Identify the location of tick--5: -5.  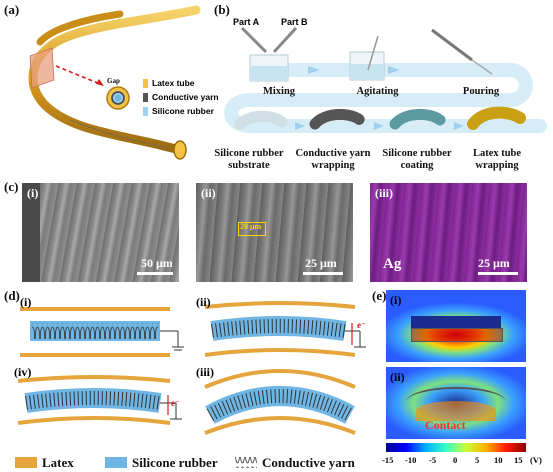
(433, 460).